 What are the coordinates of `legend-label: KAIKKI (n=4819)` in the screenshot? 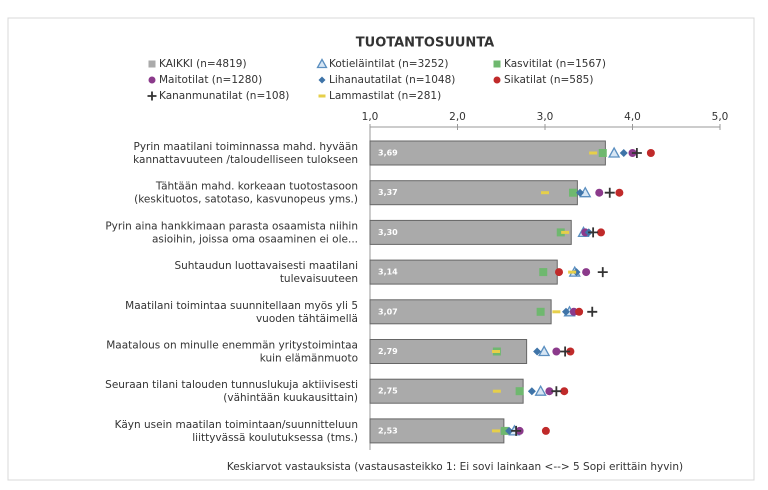 It's located at (203, 64).